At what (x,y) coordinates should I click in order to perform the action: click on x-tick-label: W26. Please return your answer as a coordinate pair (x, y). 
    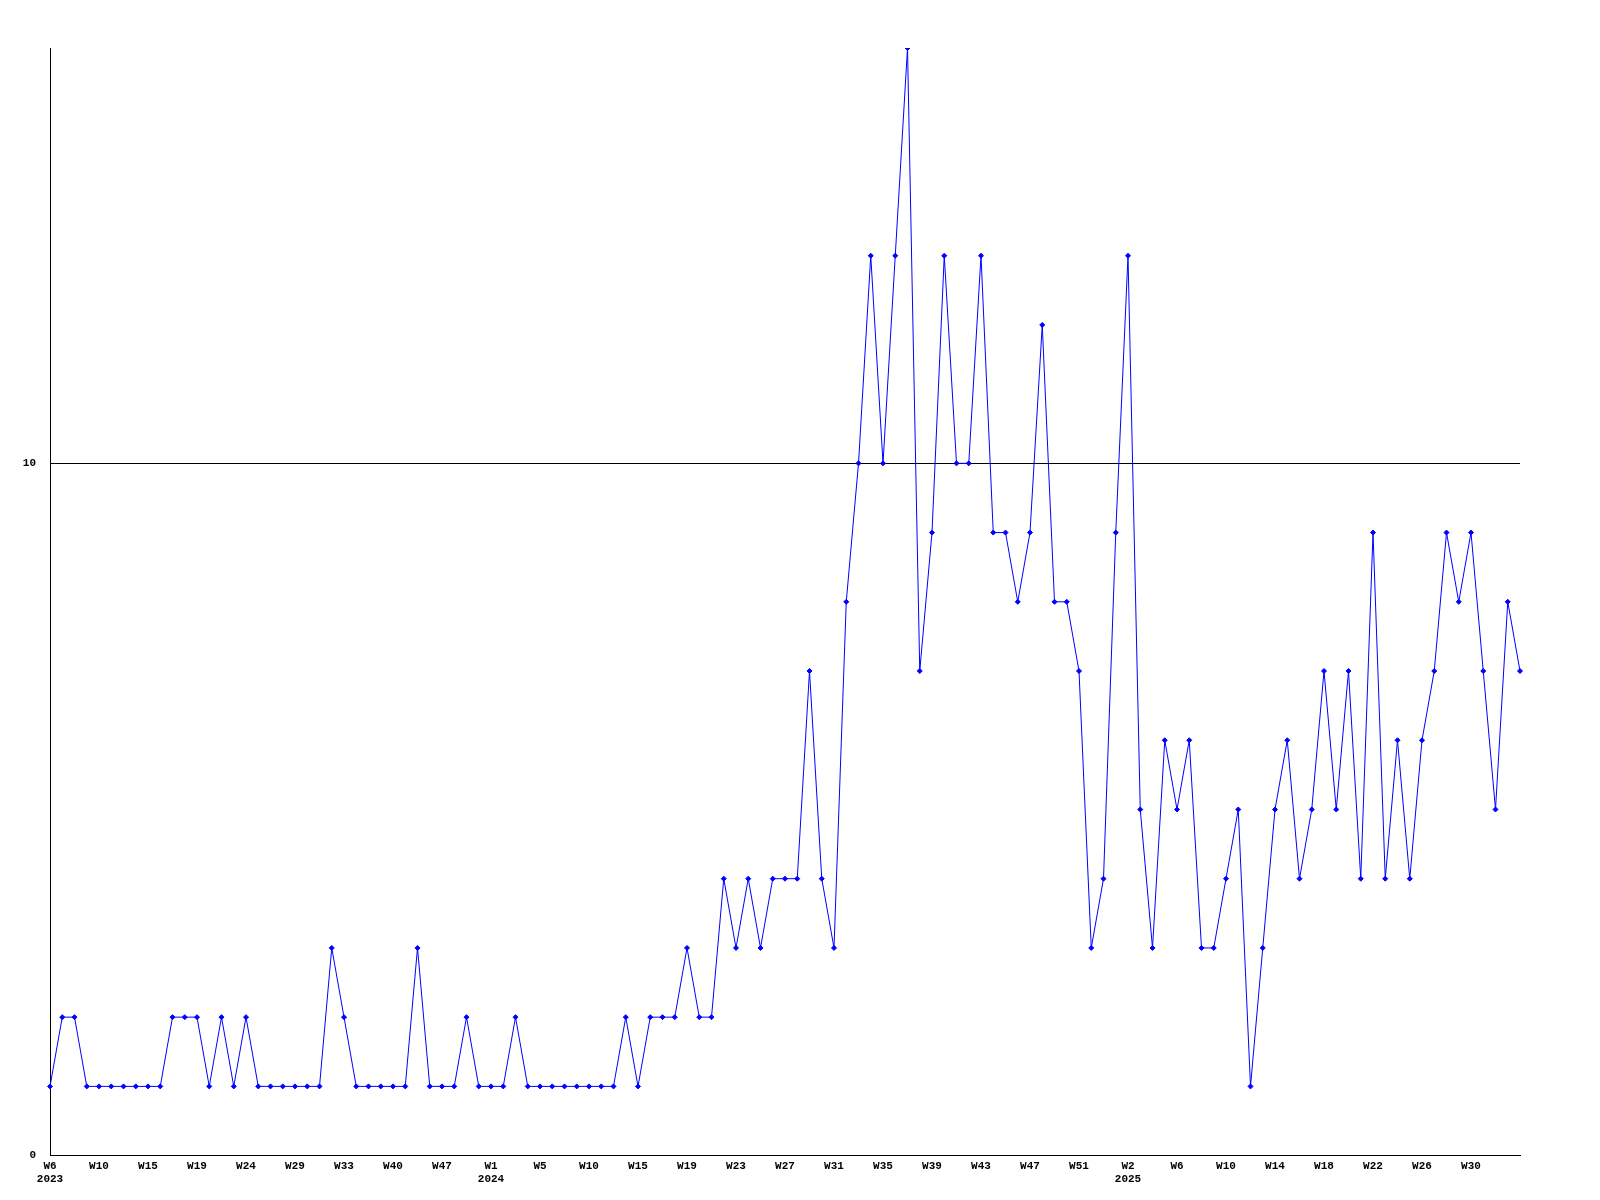
    Looking at the image, I should click on (1422, 1165).